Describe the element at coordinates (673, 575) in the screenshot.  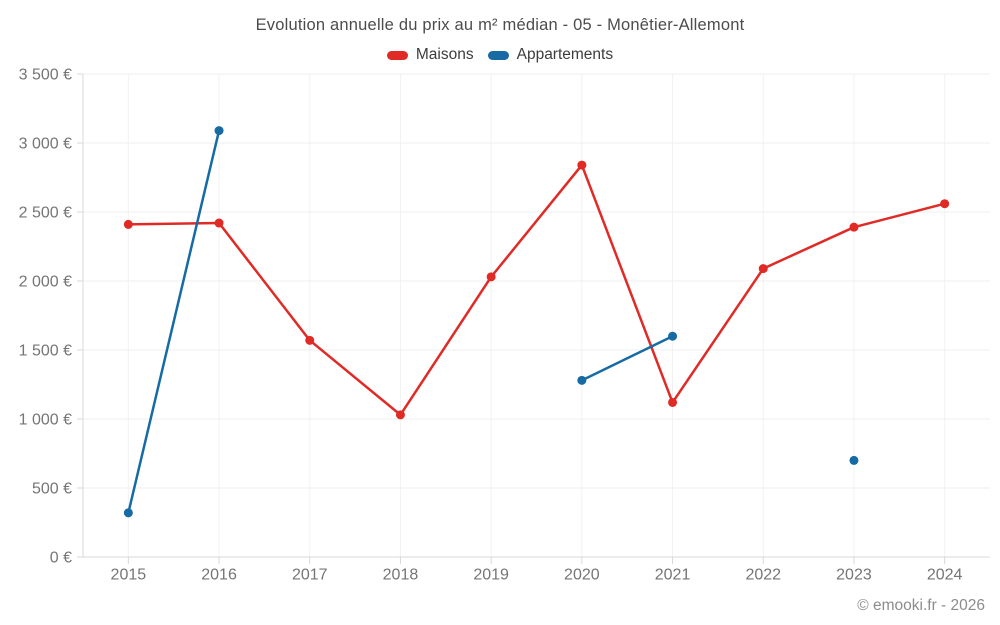
I see `x-tick-label: 2021` at that location.